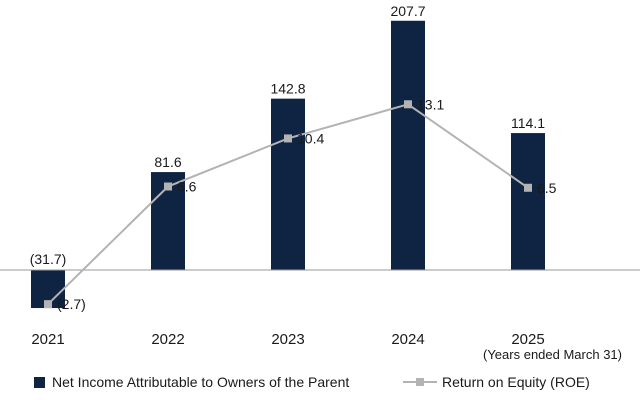 The height and width of the screenshot is (400, 640). Describe the element at coordinates (420, 382) in the screenshot. I see `legend-line-marker` at that location.